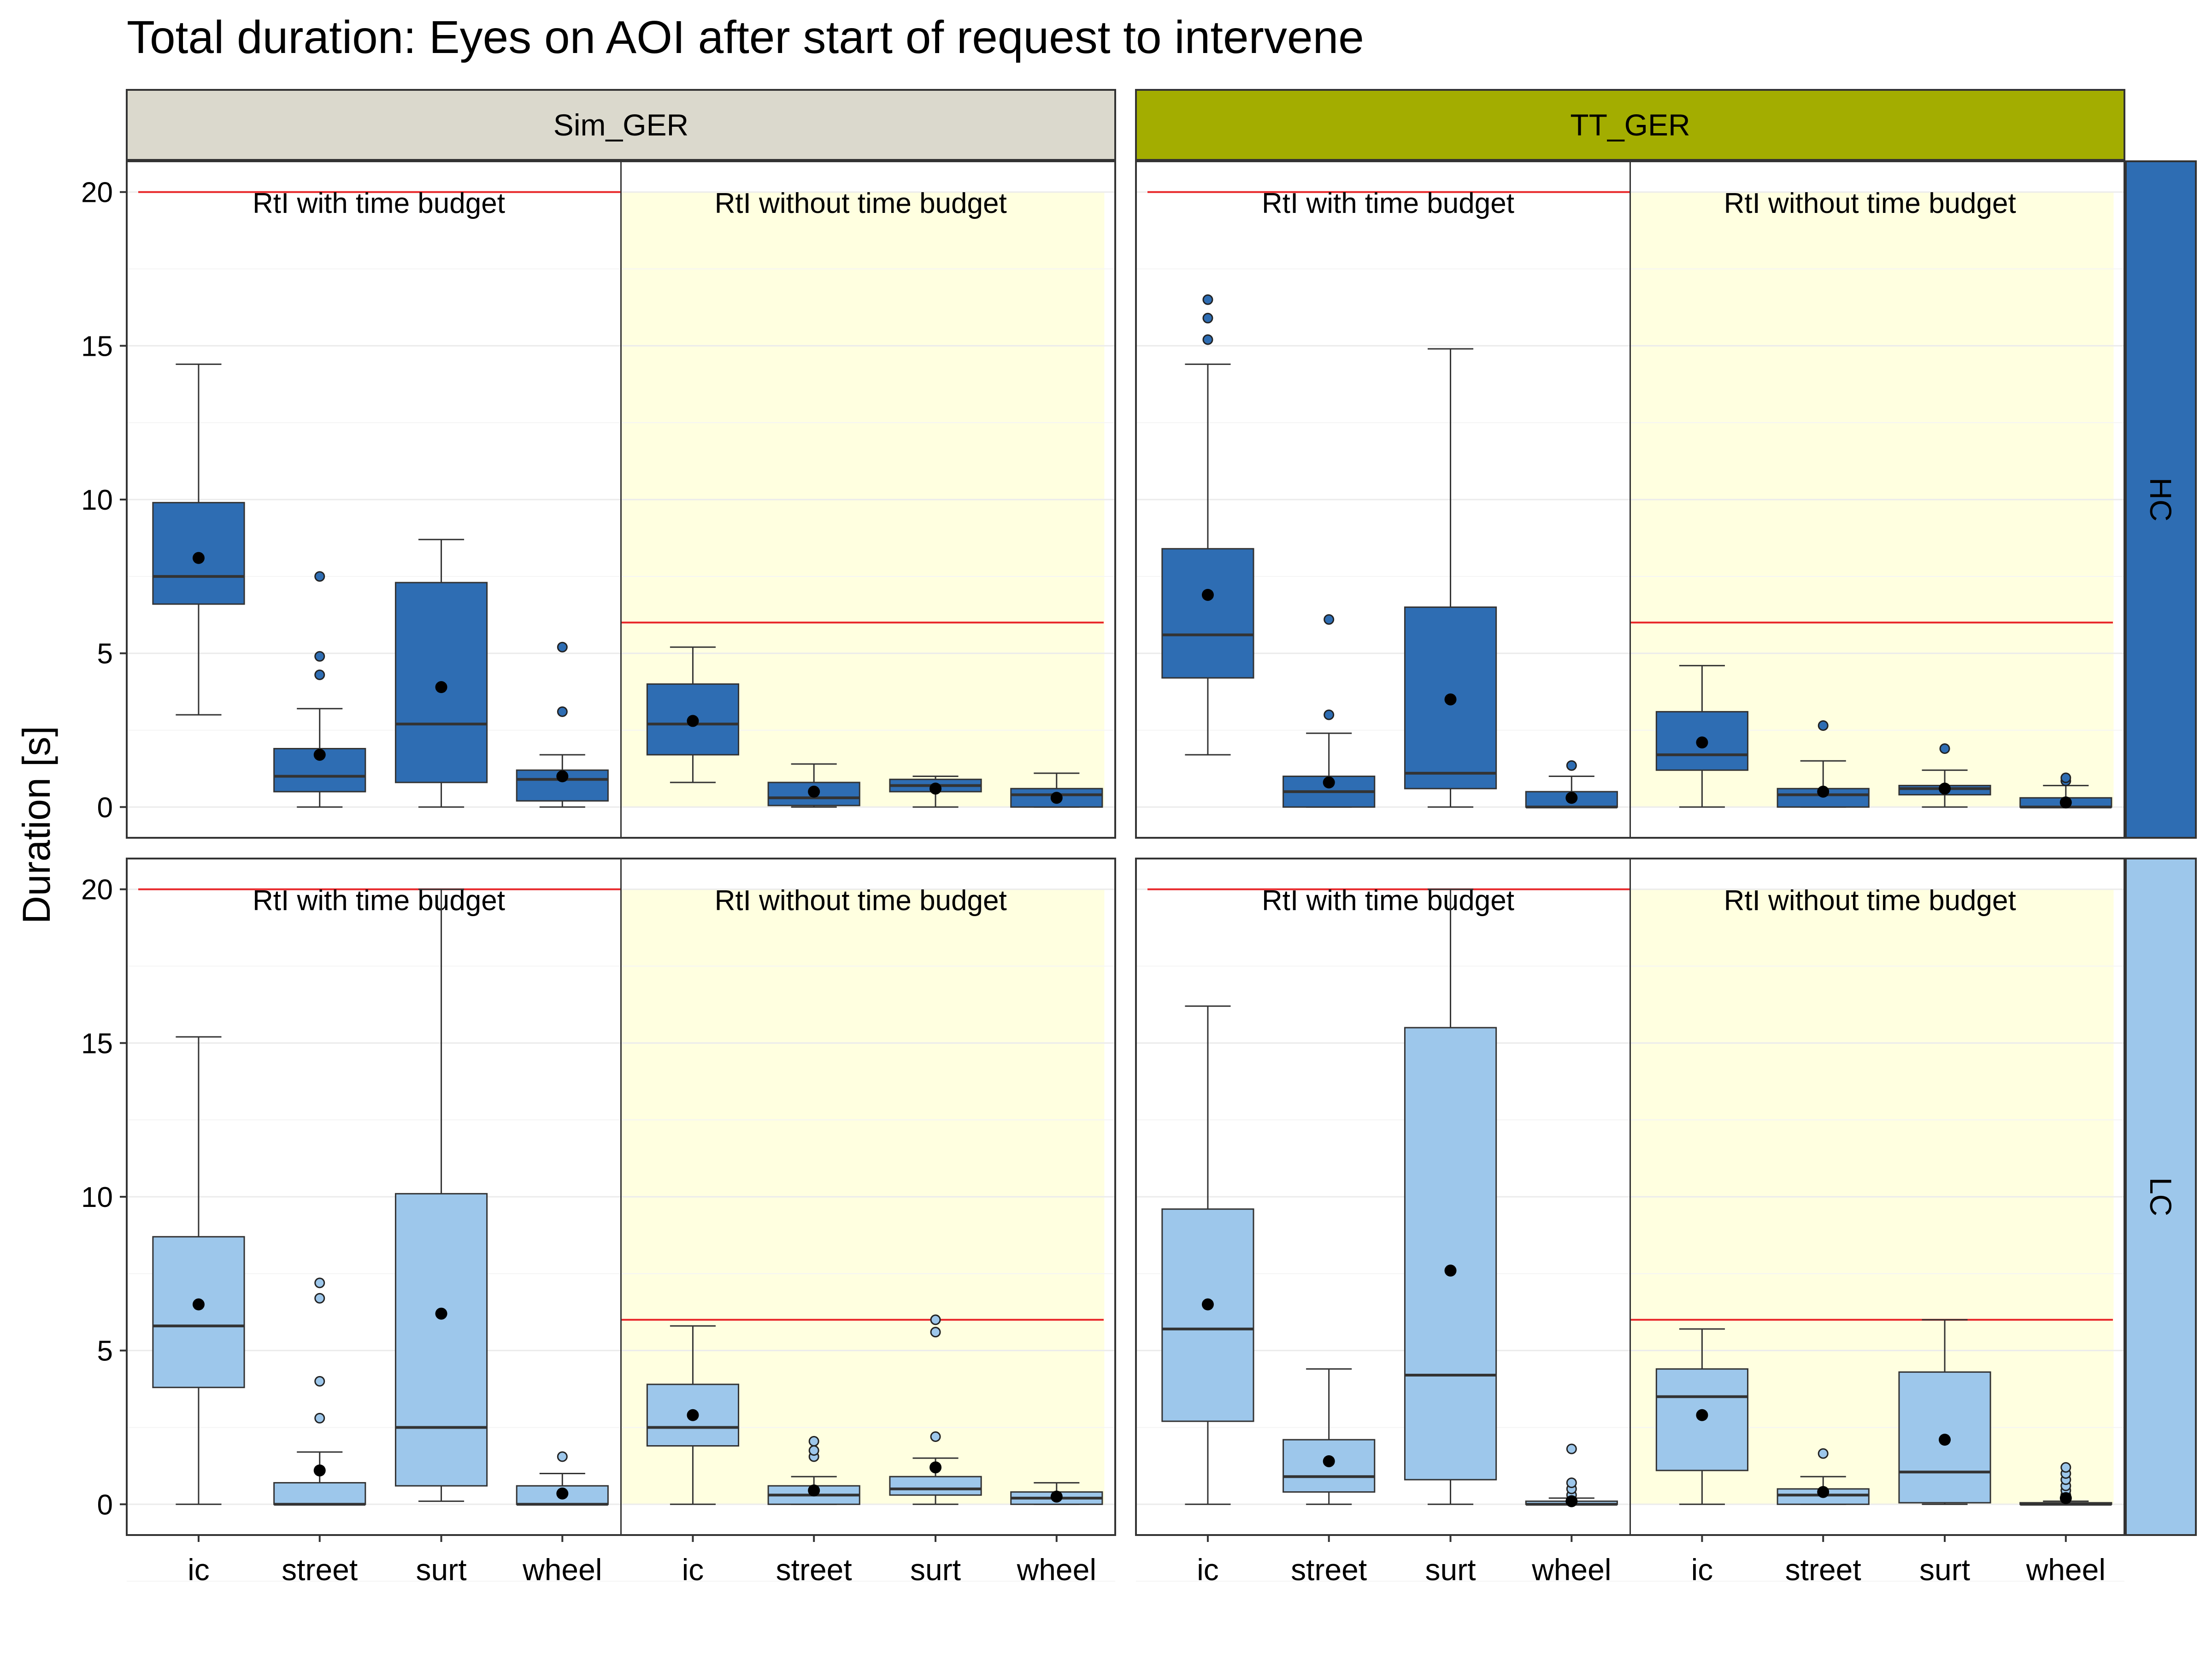 The image size is (2212, 1659). I want to click on y-tick-label: 0, so click(105, 1505).